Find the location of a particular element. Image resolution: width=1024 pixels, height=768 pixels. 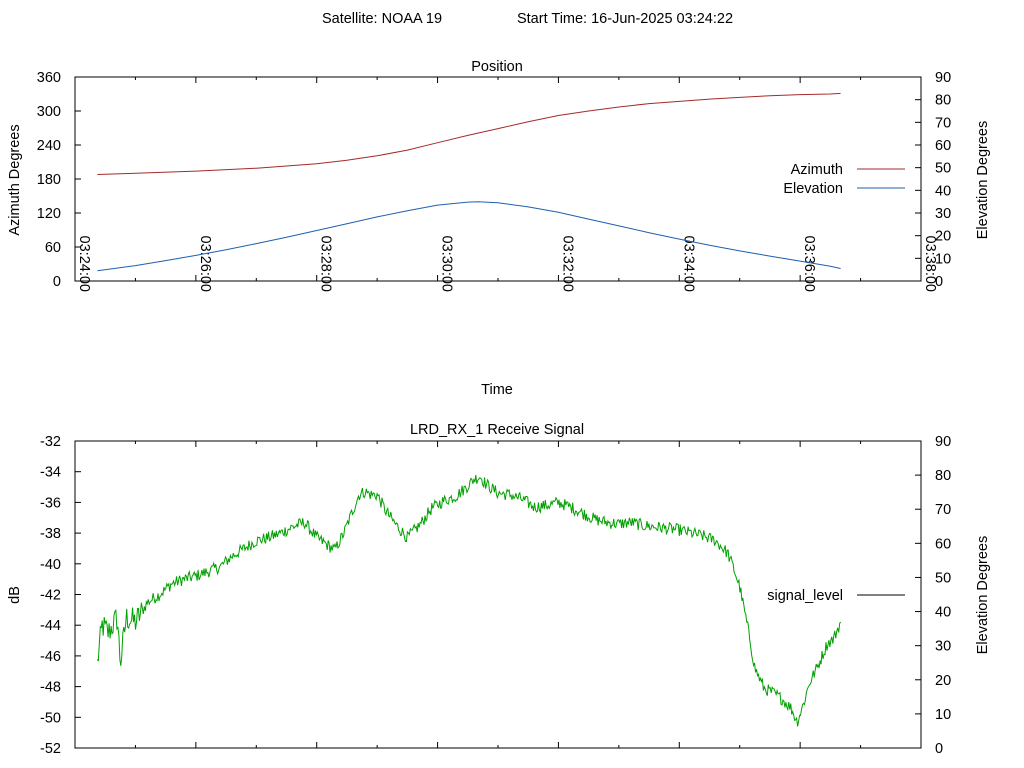

azimuth-tick-label: 0 is located at coordinates (57, 282).